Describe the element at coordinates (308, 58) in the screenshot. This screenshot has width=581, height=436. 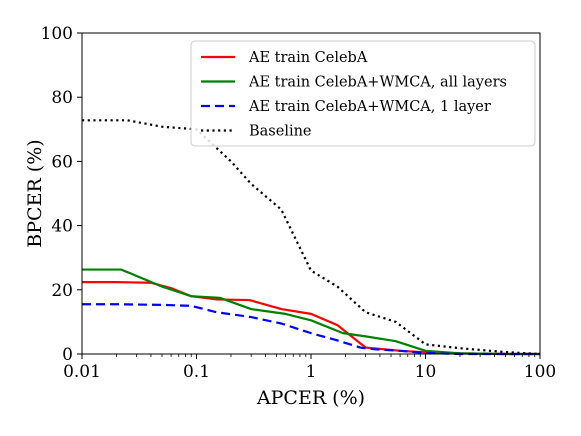
I see `legend-label-1: AE train CelebA` at that location.